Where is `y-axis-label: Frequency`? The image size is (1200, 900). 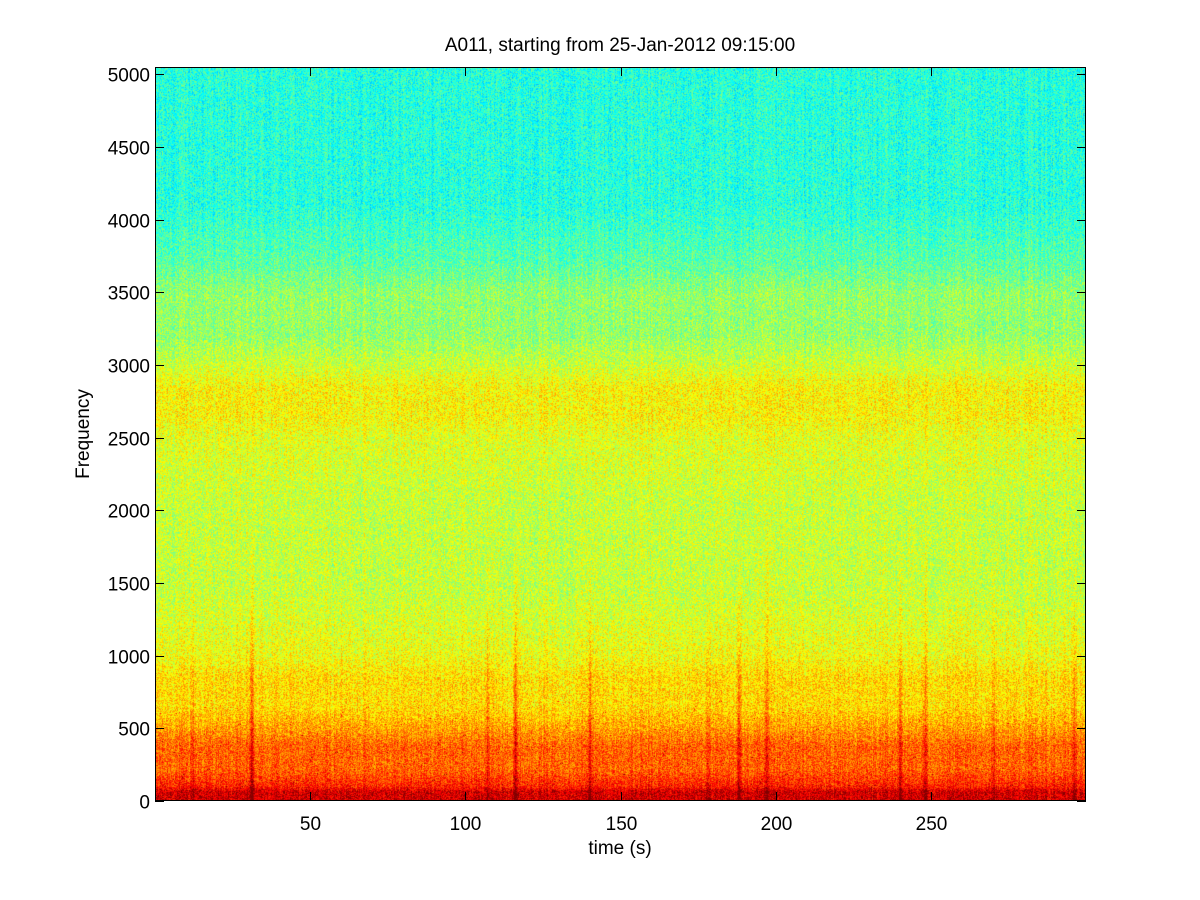 y-axis-label: Frequency is located at coordinates (83, 434).